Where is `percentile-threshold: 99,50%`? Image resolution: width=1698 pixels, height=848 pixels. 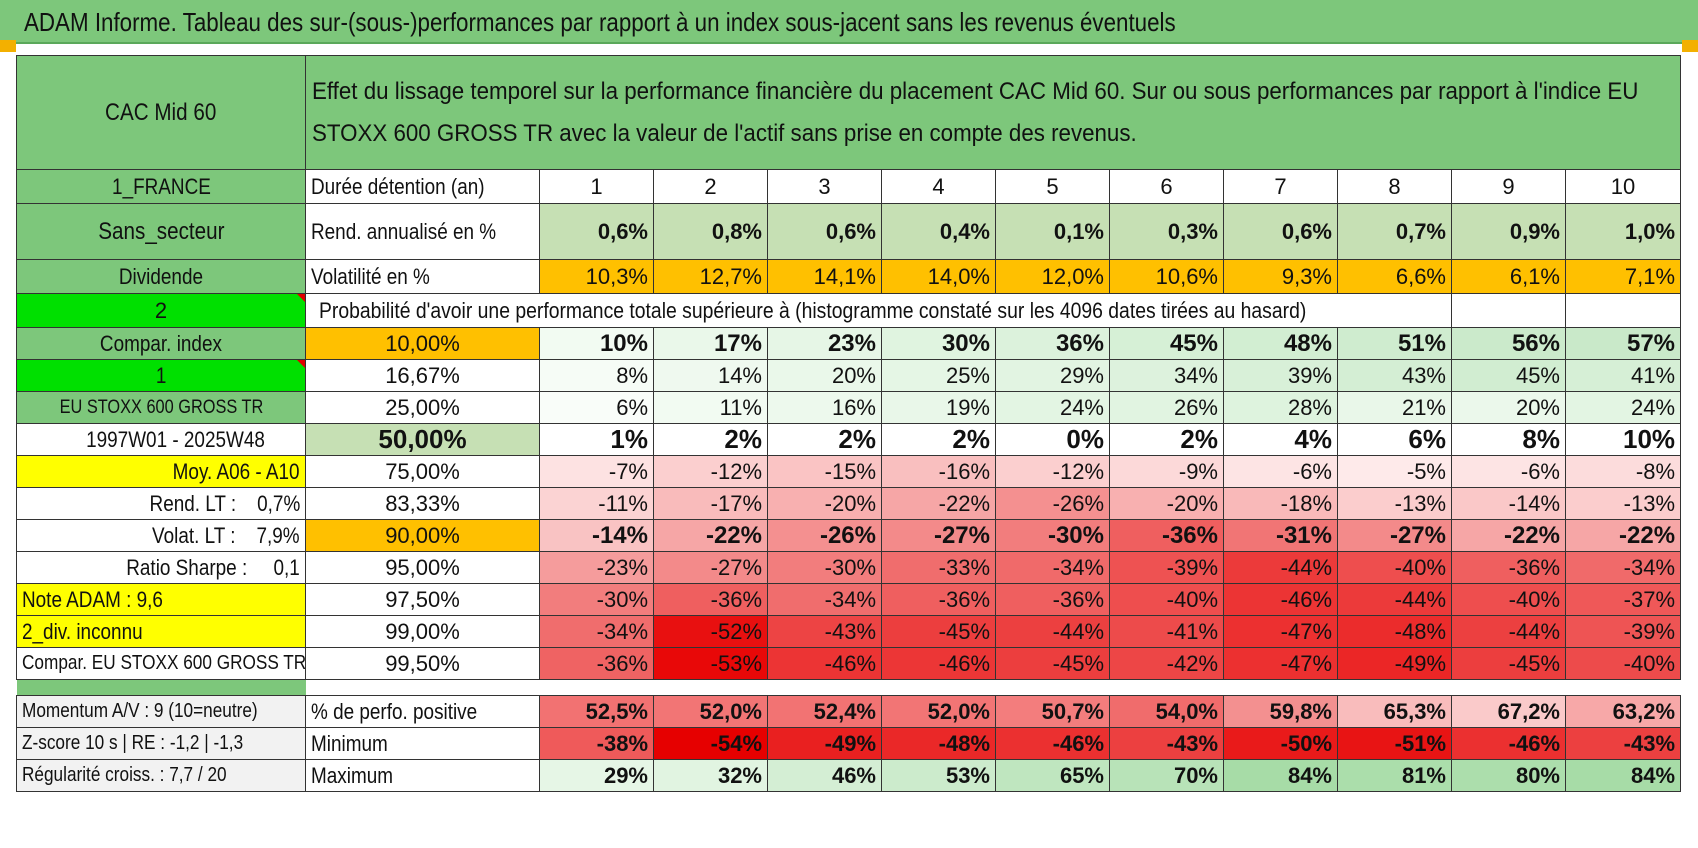
percentile-threshold: 99,50% is located at coordinates (422, 663).